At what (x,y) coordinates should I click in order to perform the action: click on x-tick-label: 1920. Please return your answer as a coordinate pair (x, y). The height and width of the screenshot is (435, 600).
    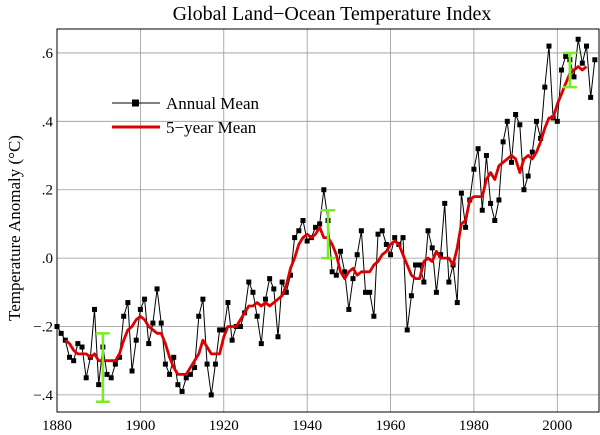
    Looking at the image, I should click on (224, 426).